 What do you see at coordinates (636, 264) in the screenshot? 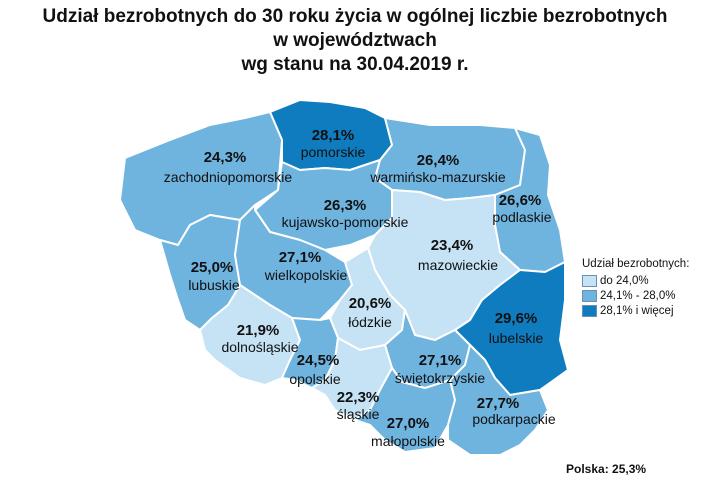
I see `legend-title: Udział bezrobotnych:` at bounding box center [636, 264].